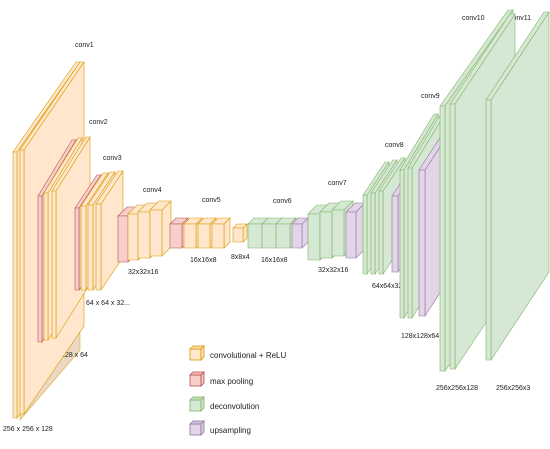  I want to click on red-cube-icon, so click(195, 380).